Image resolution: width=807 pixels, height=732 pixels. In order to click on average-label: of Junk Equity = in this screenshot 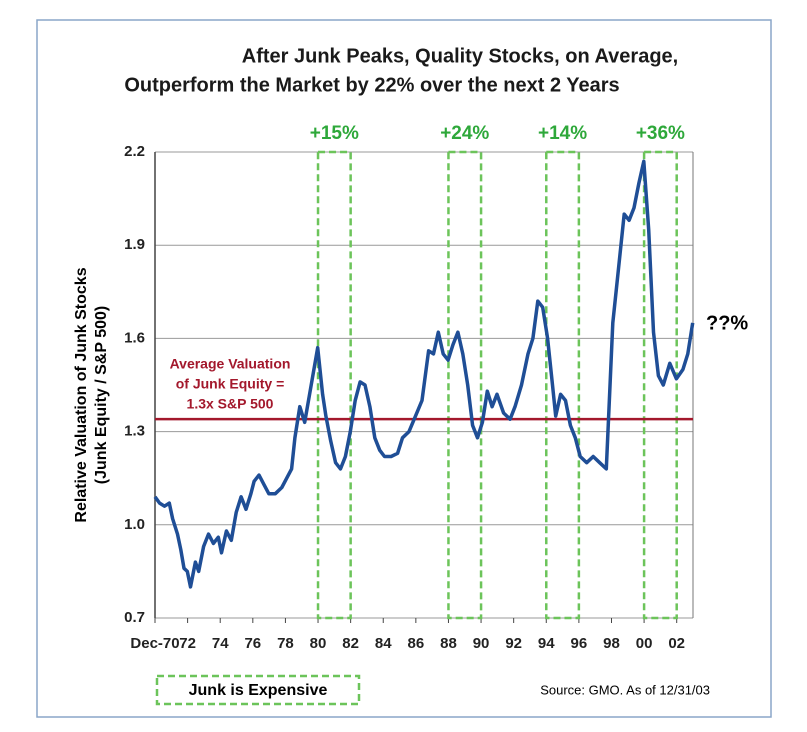, I will do `click(230, 384)`.